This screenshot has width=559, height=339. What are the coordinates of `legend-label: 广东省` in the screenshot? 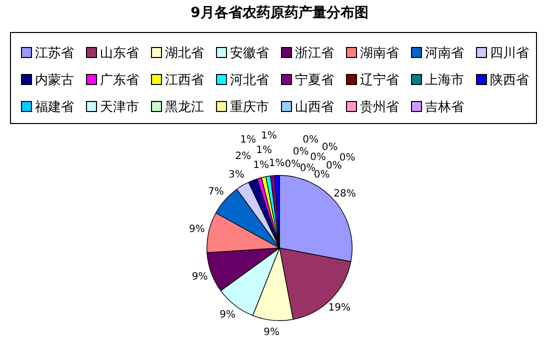 It's located at (119, 80).